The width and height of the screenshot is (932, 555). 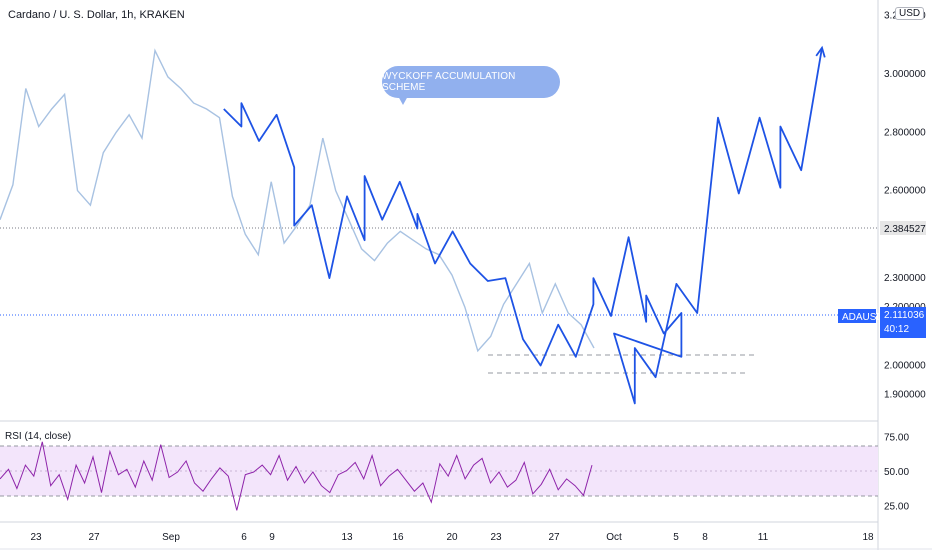 What do you see at coordinates (905, 366) in the screenshot?
I see `y-tick-label: 2.000000` at bounding box center [905, 366].